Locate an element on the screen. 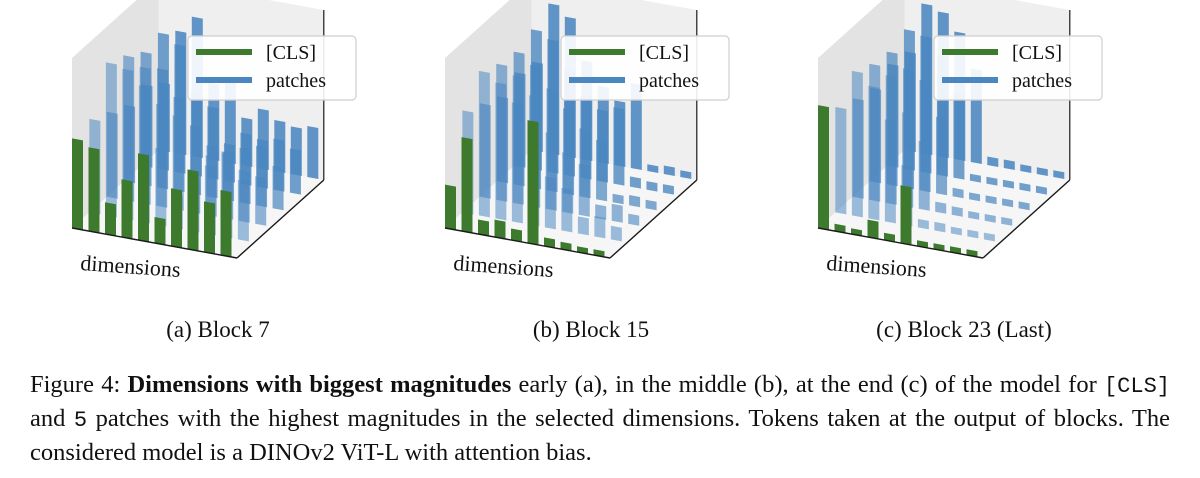 This screenshot has height=478, width=1200. panel-subtitle: (c) Block 23 (Last) is located at coordinates (964, 329).